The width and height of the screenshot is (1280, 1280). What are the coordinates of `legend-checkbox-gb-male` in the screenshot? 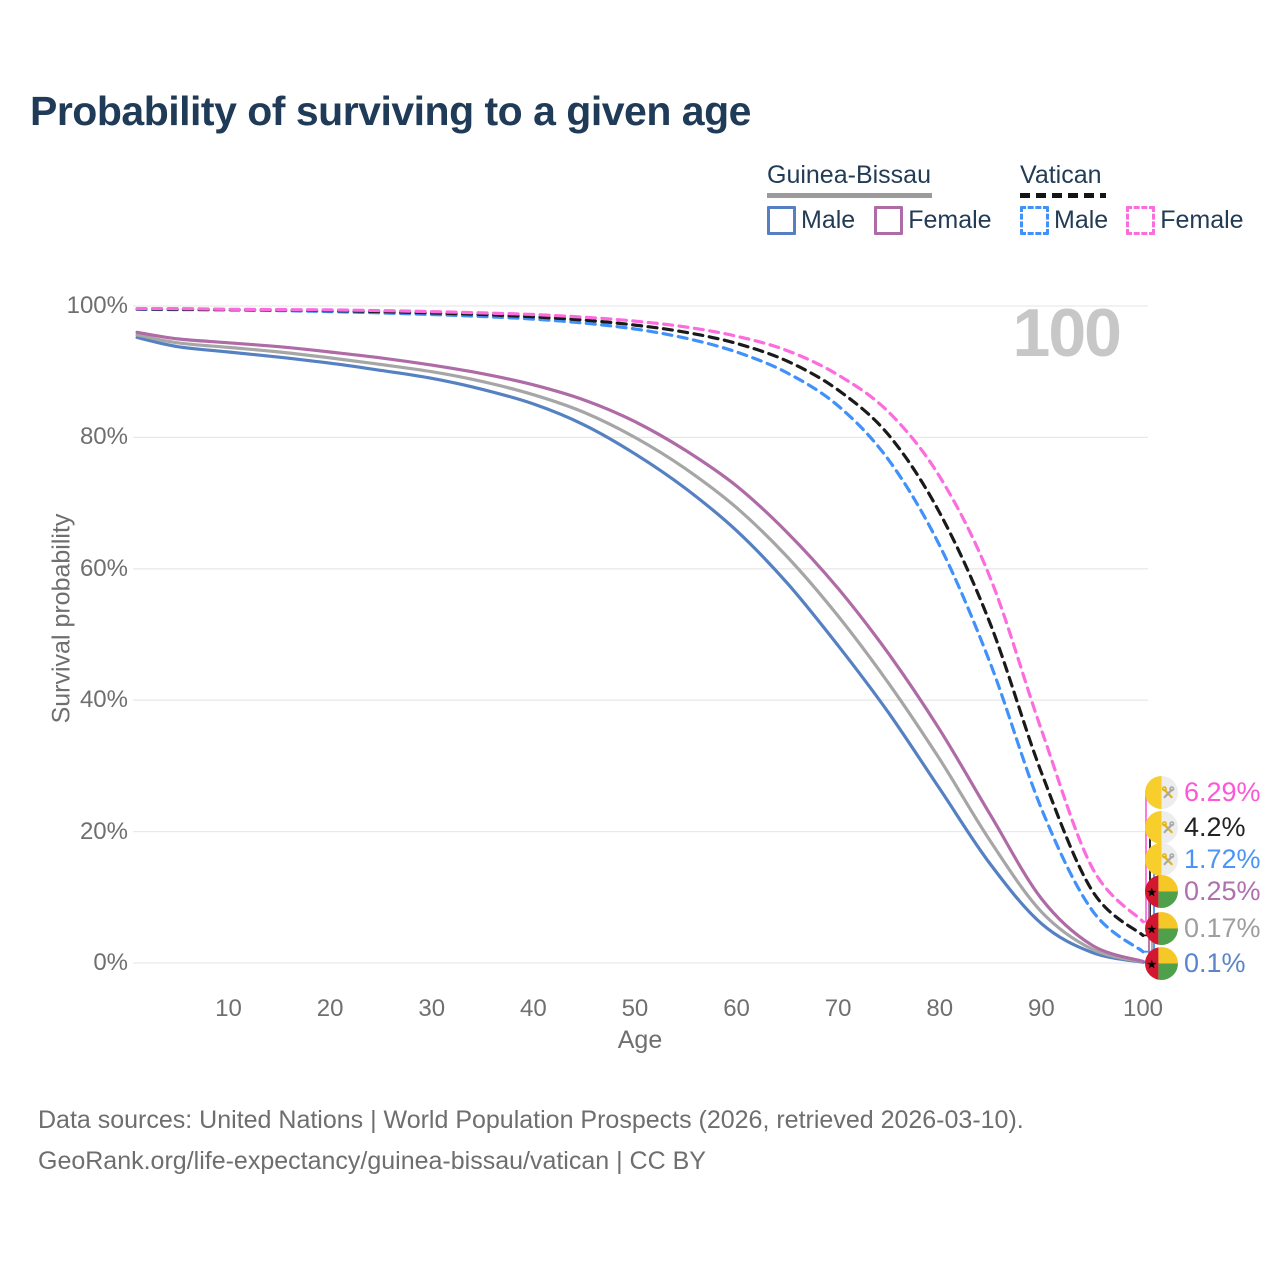 It's located at (781, 220).